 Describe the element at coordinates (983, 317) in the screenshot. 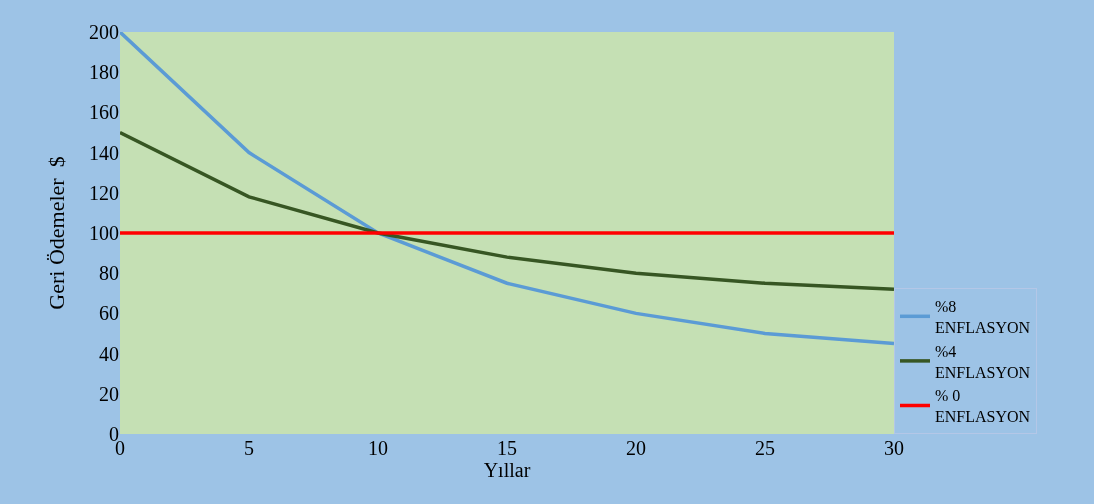

I see `legend-label: %8 ENFLASYON` at that location.